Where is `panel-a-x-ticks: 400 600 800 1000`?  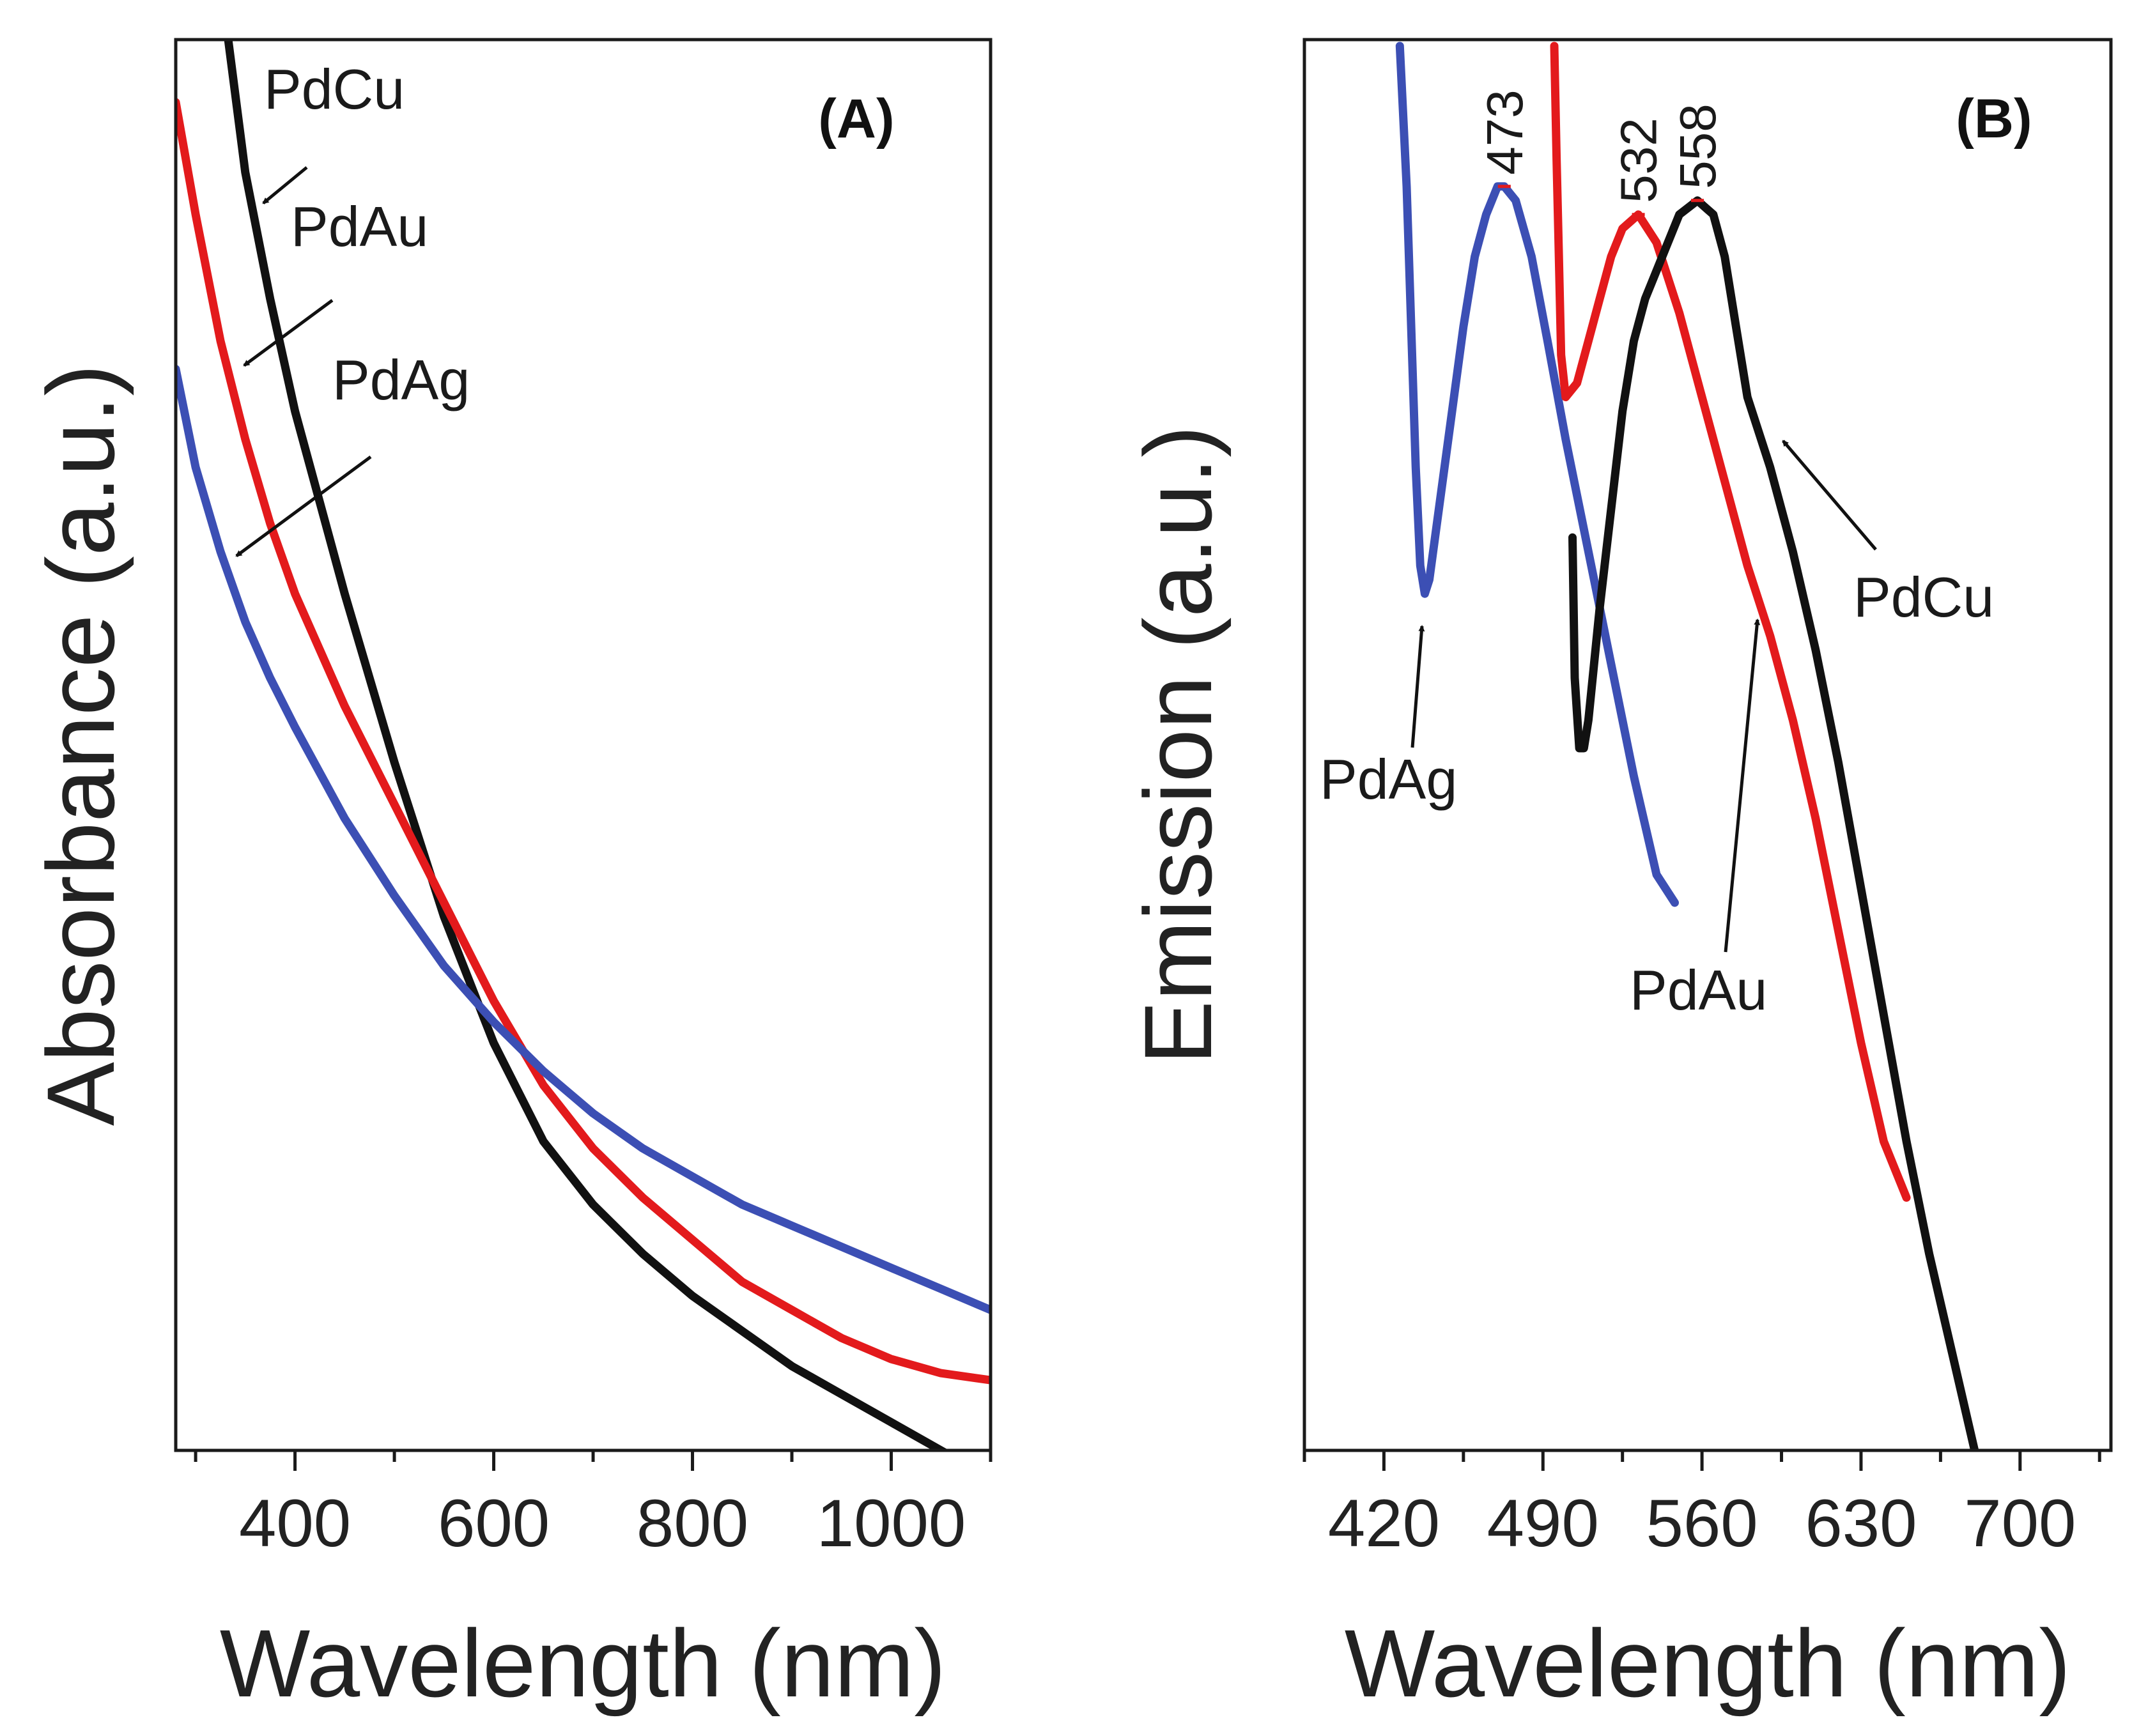
panel-a-x-ticks: 400 600 800 1000 is located at coordinates (593, 1505).